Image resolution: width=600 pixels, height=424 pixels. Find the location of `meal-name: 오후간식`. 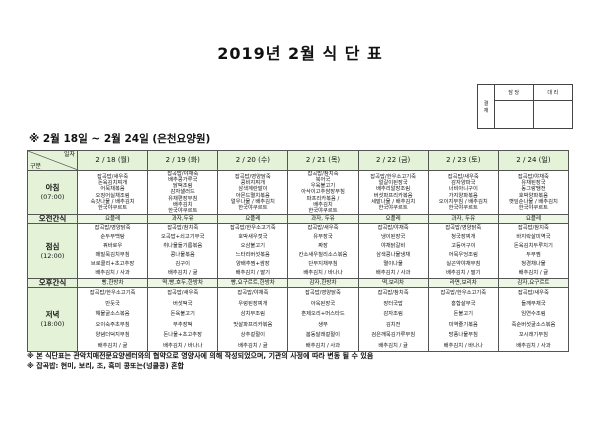

meal-name: 오후간식 is located at coordinates (52, 282).